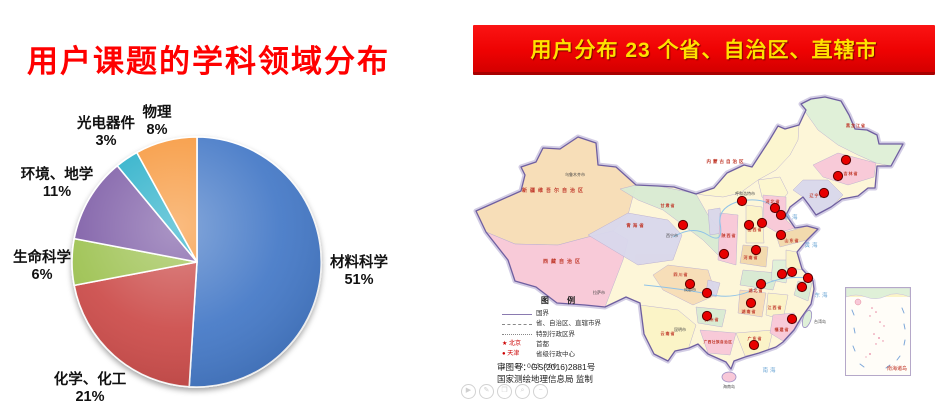 The height and width of the screenshot is (410, 939). Describe the element at coordinates (851, 173) in the screenshot. I see `province-label: 吉林省` at that location.